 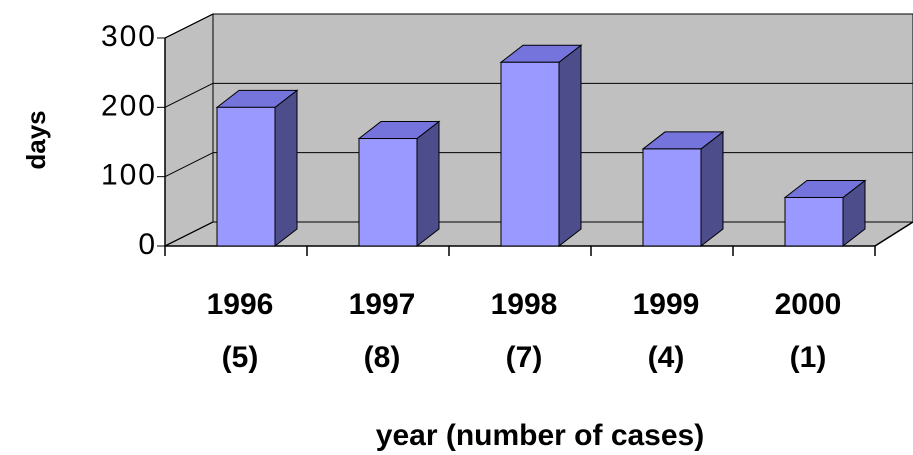 What do you see at coordinates (129, 175) in the screenshot?
I see `y-tick-label: 100` at bounding box center [129, 175].